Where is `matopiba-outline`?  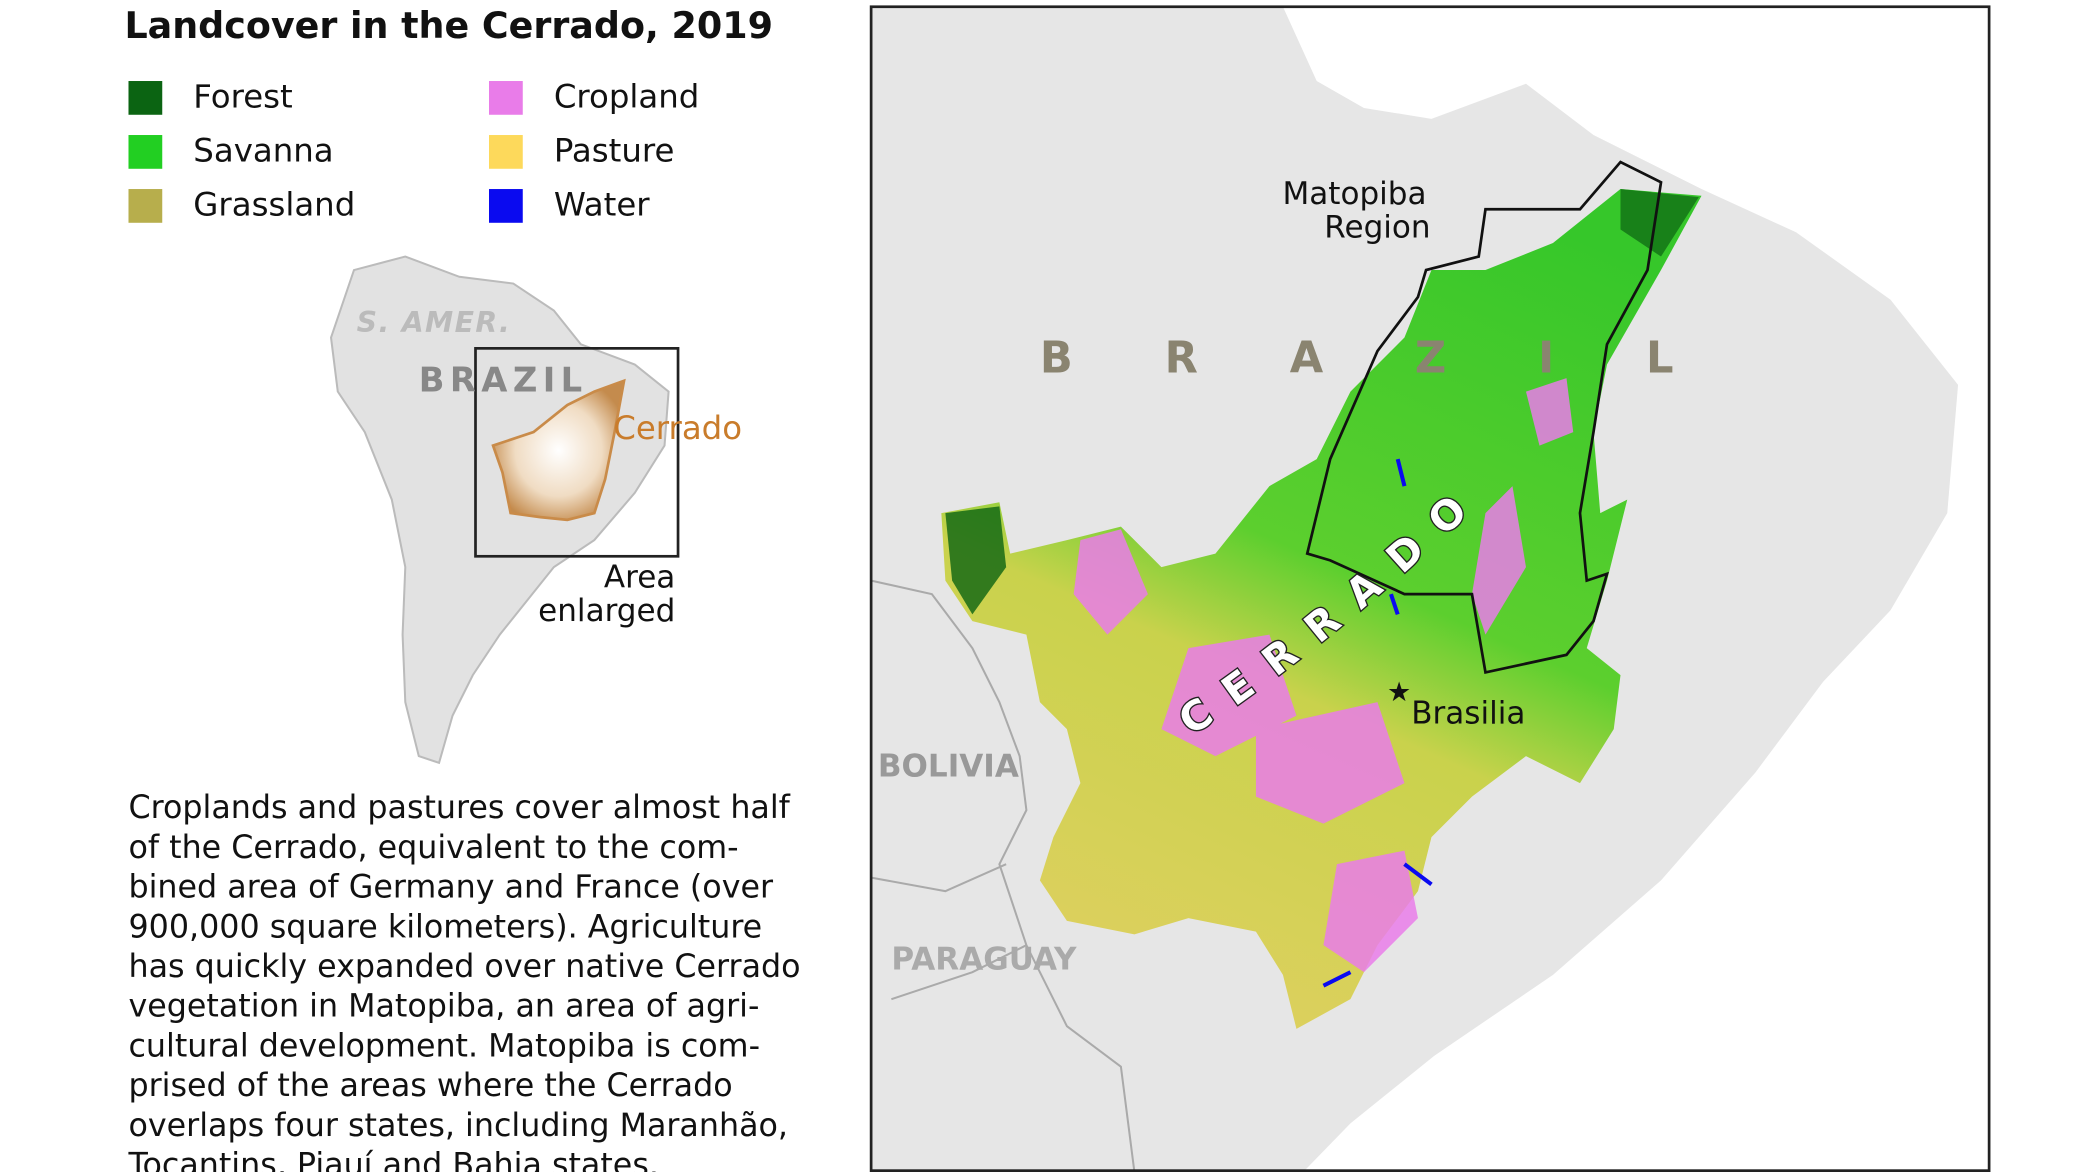
matopiba-outline is located at coordinates (1484, 417).